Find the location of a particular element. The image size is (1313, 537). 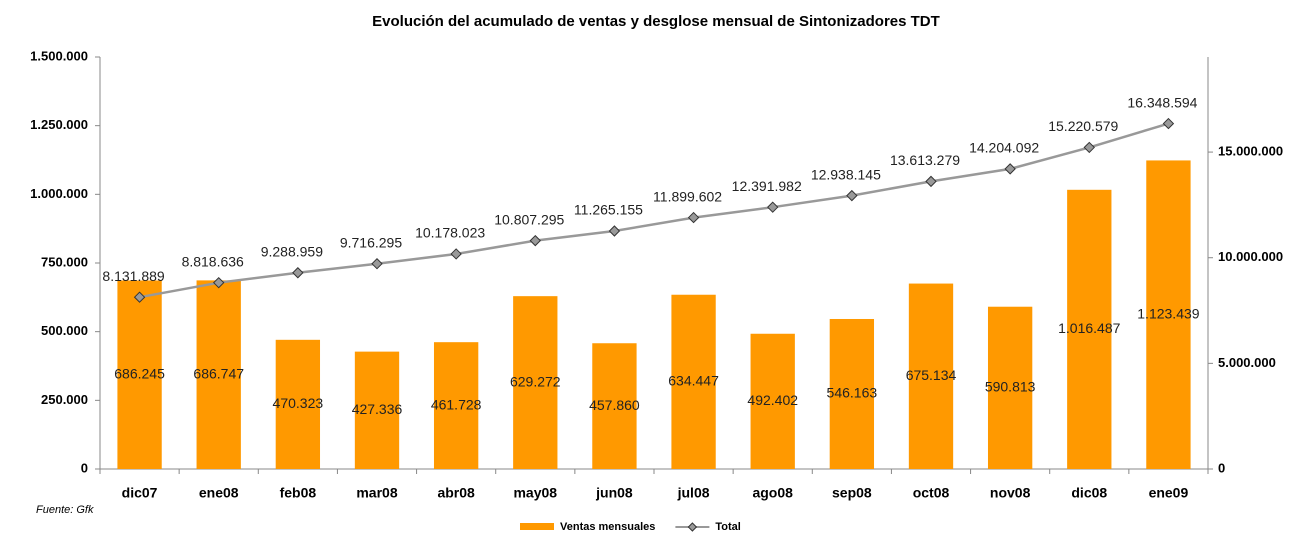

line-value-label: 12.391.982 is located at coordinates (767, 186).